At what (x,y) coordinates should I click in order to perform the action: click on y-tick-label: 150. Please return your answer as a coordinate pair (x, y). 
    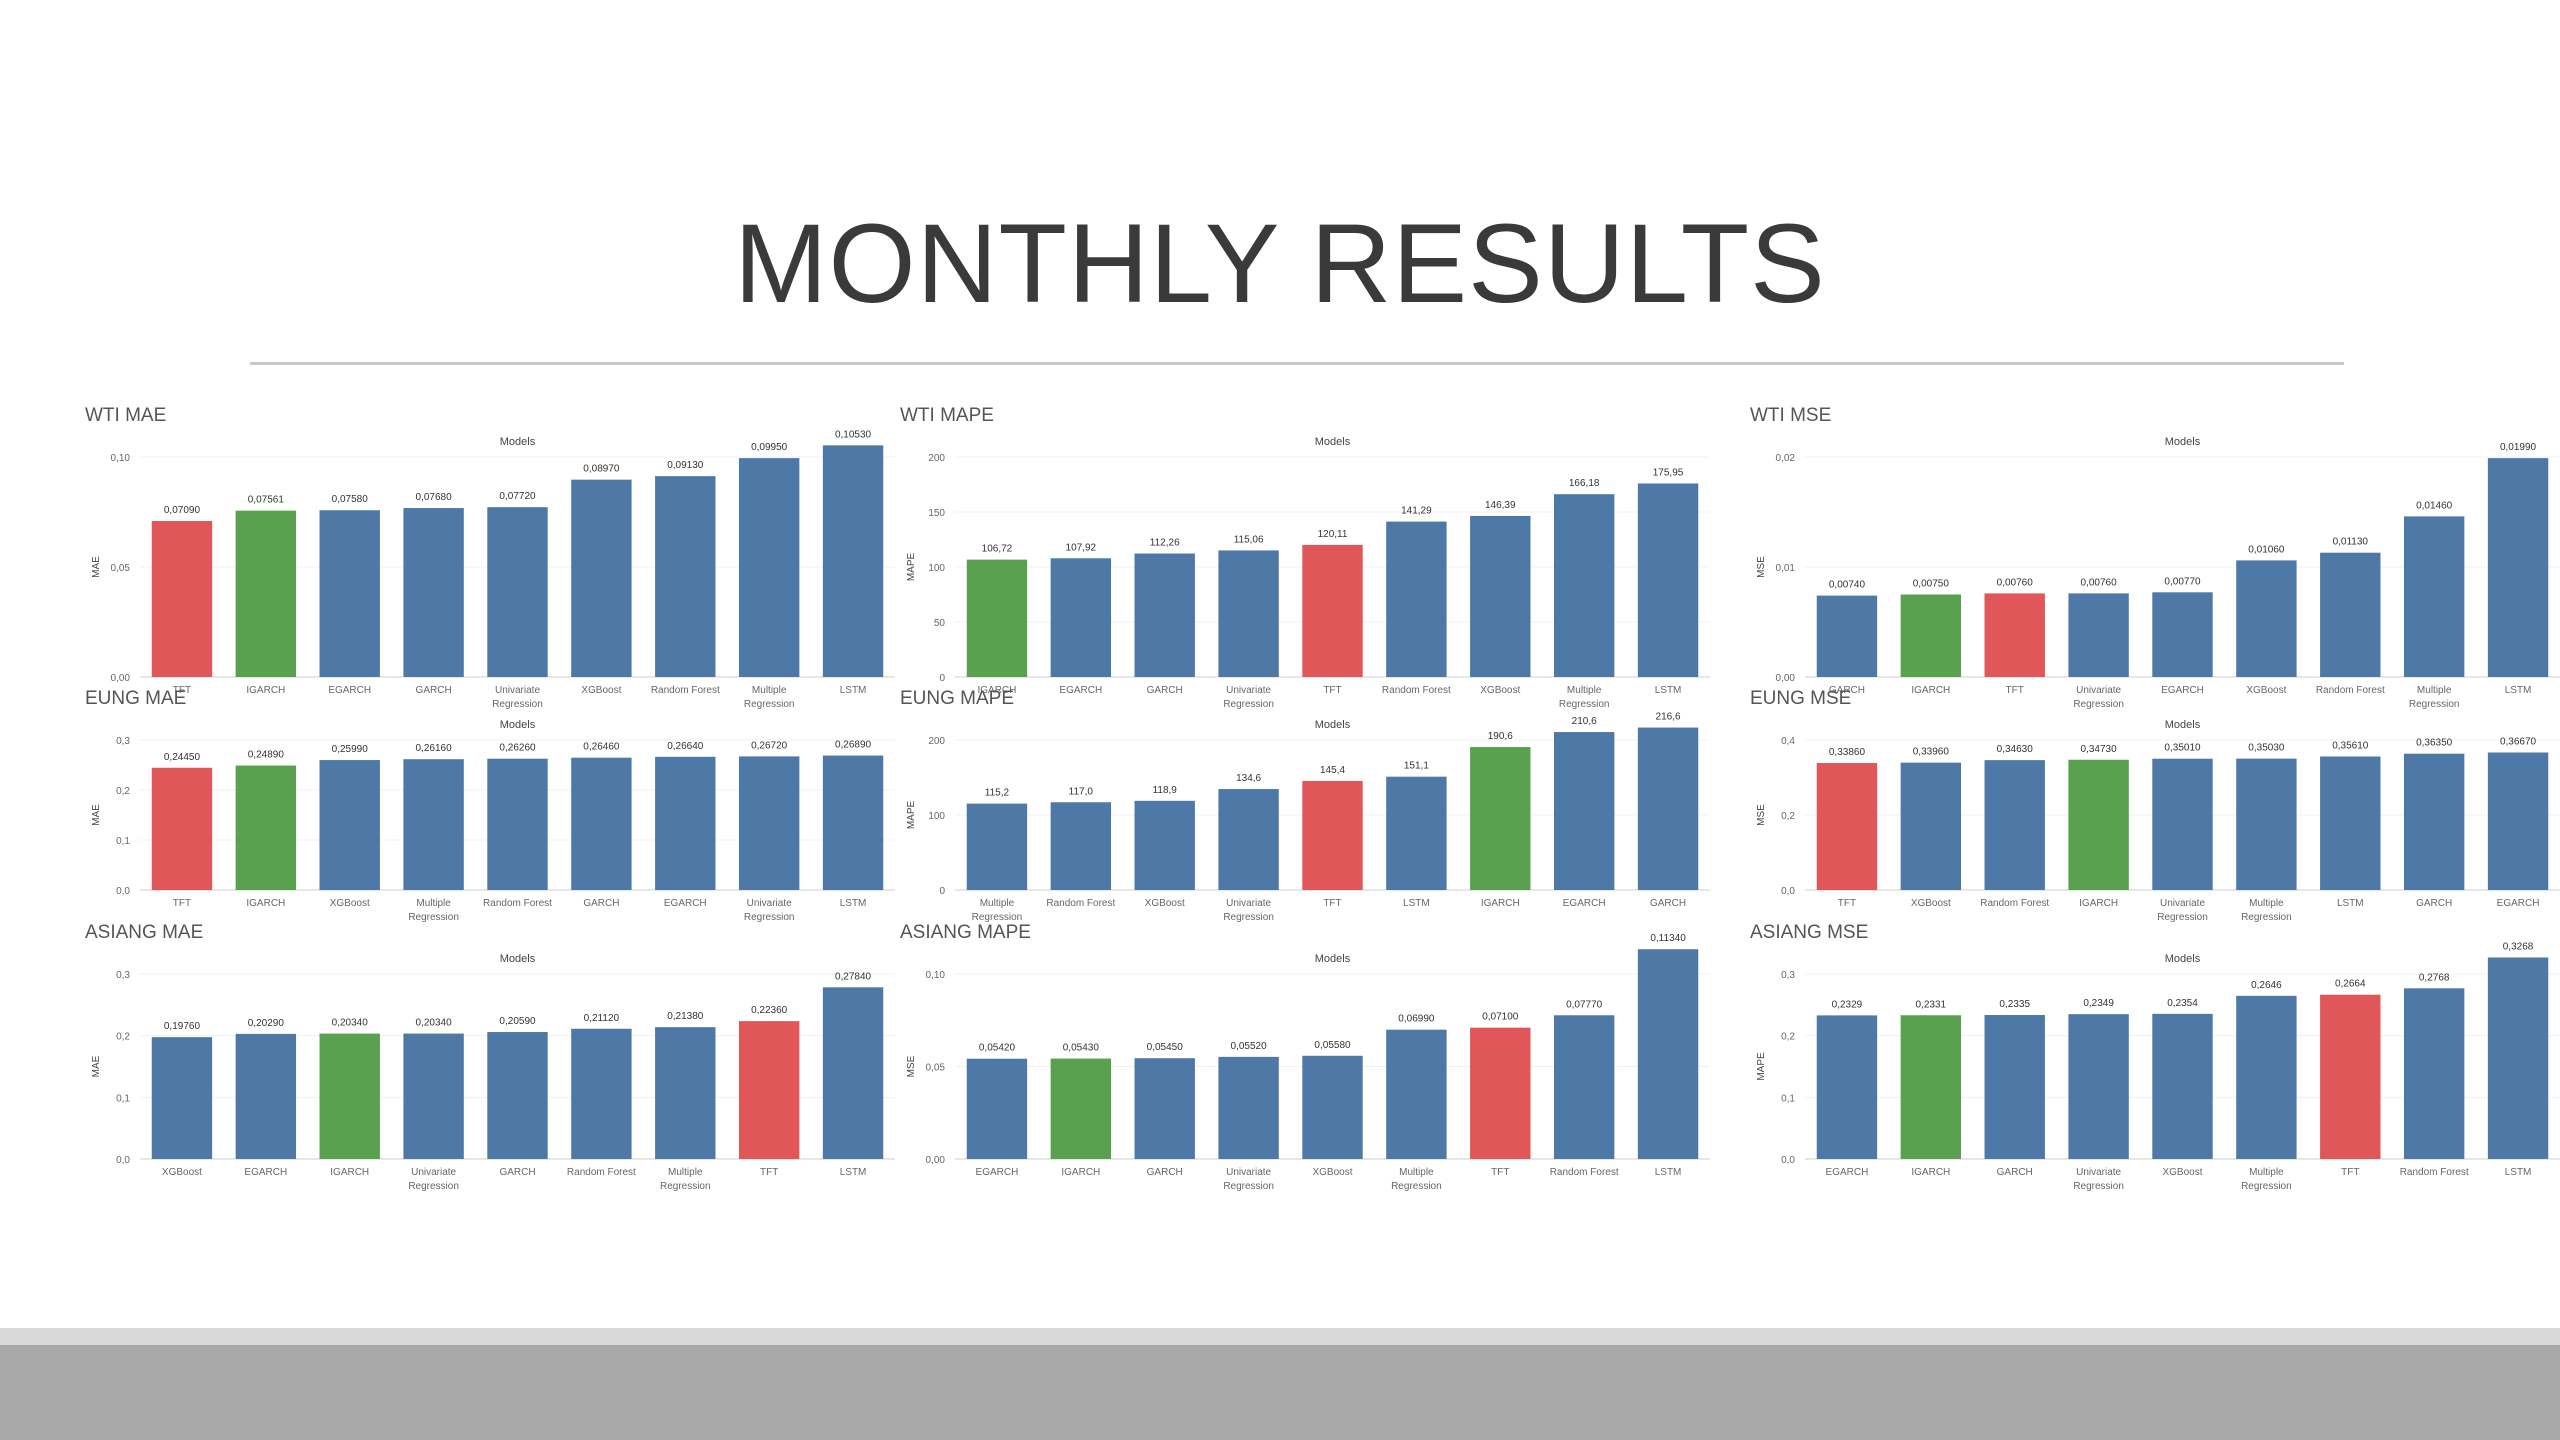
    Looking at the image, I should click on (936, 513).